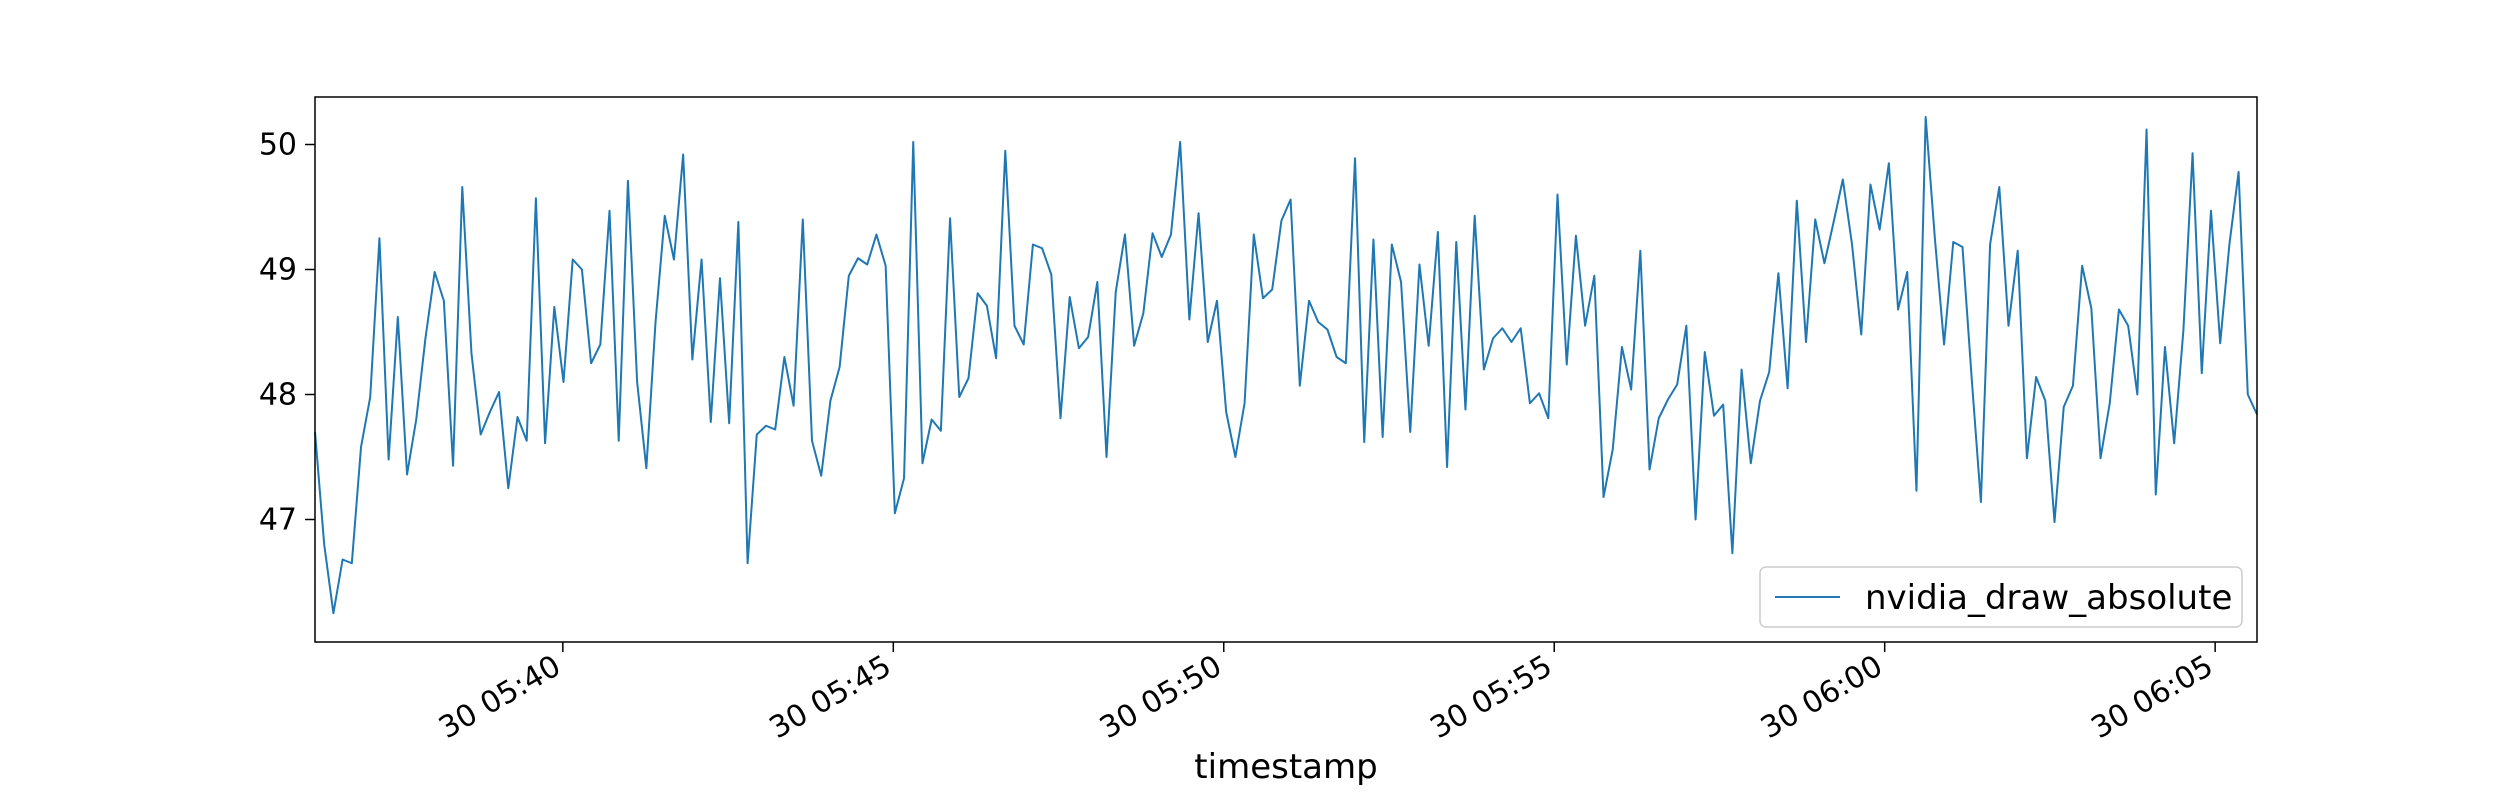  I want to click on legend-box, so click(2001, 597).